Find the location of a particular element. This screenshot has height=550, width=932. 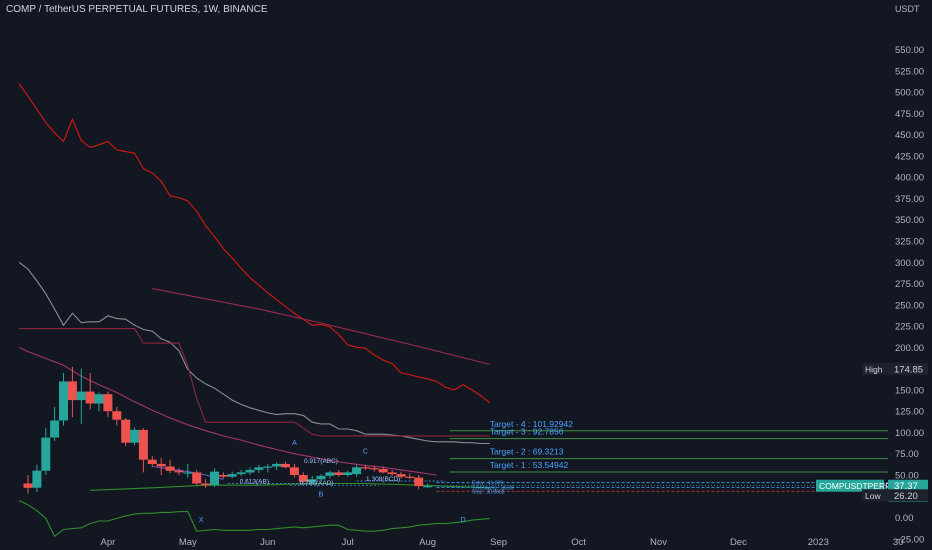

harmonic-point-label: A is located at coordinates (294, 443).